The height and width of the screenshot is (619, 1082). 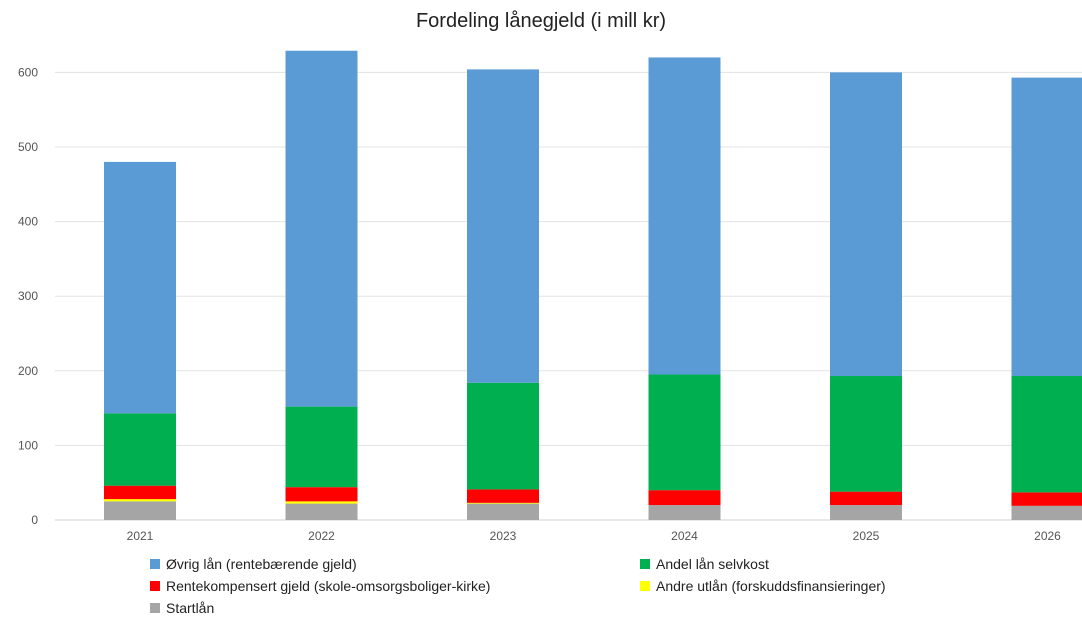 I want to click on y-tick-label: 400, so click(x=28, y=222).